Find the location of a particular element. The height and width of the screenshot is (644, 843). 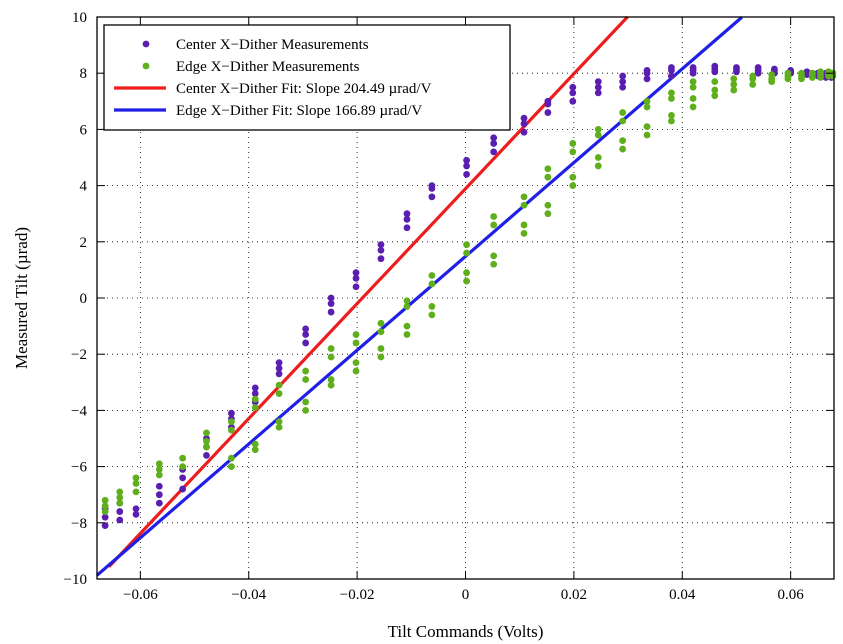

y-axis-label: Measured Tilt (µrad) is located at coordinates (21, 298).